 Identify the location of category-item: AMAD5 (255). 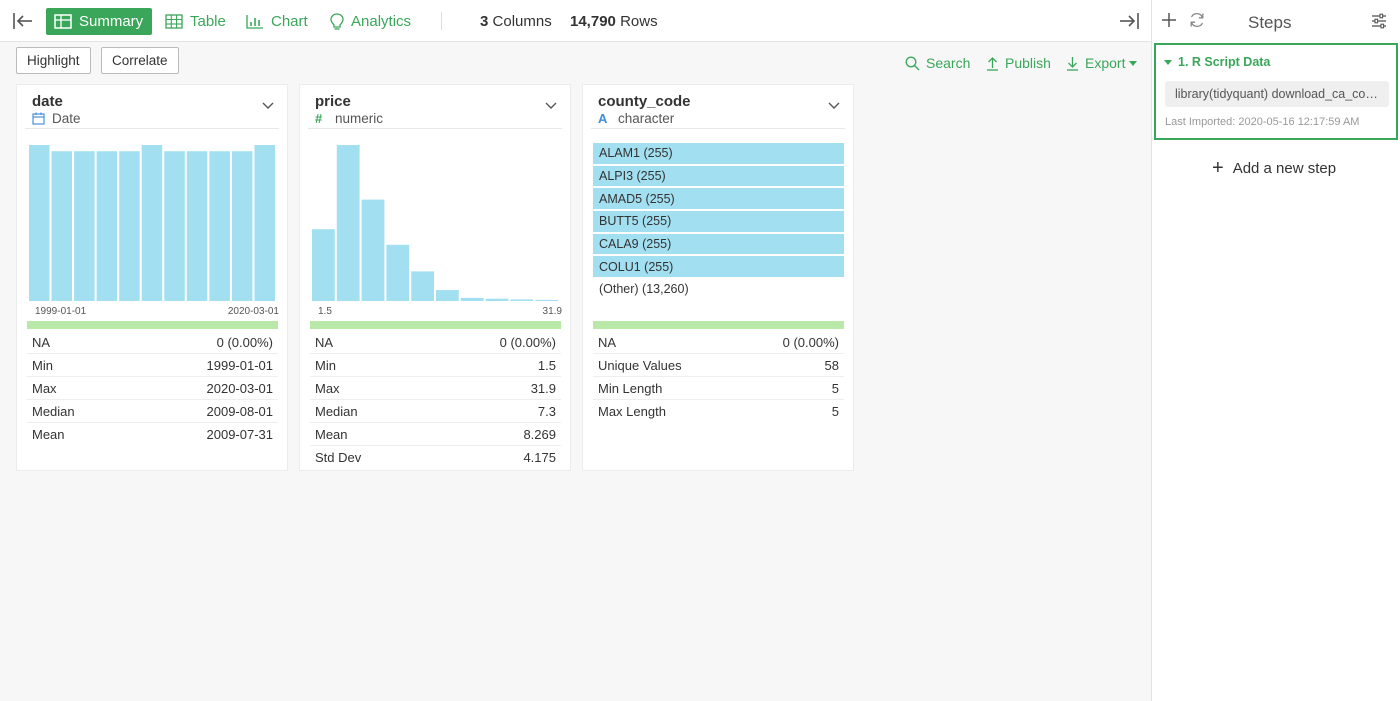
(718, 198).